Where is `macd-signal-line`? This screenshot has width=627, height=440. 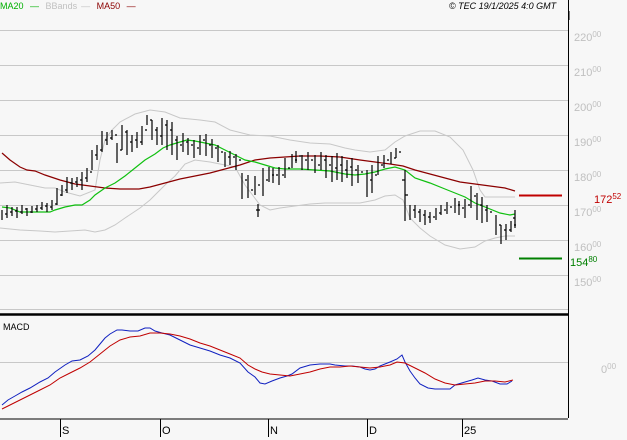
macd-signal-line is located at coordinates (257, 371).